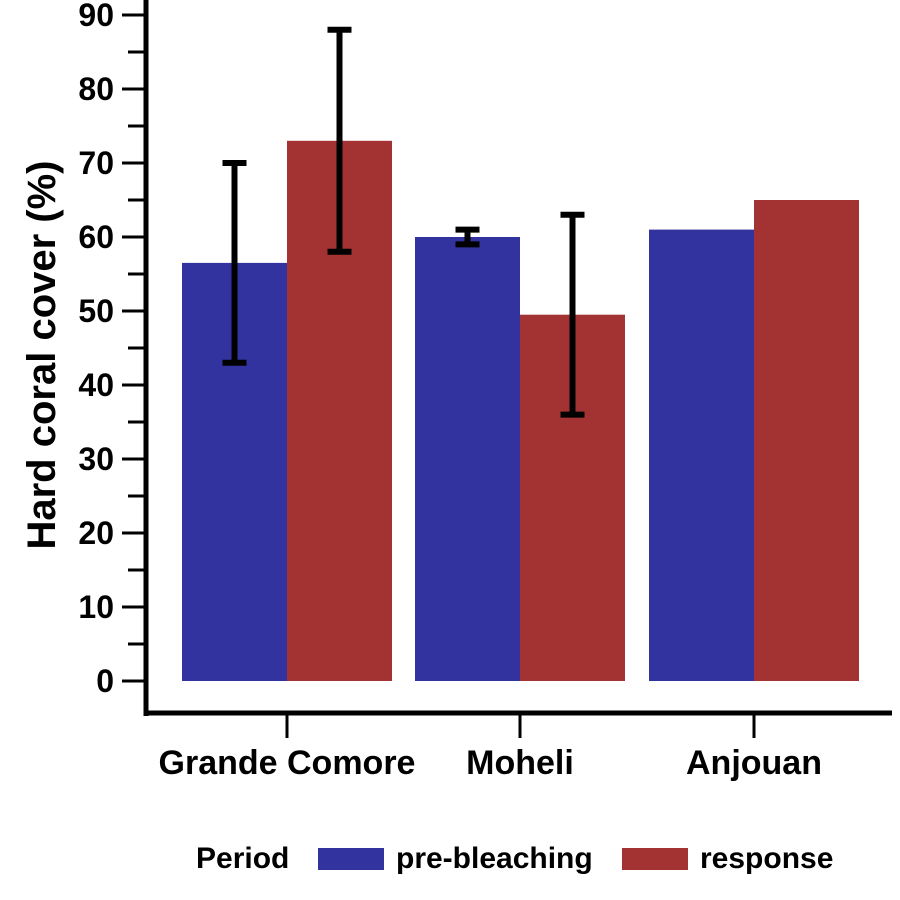 This screenshot has width=900, height=900. What do you see at coordinates (96, 237) in the screenshot?
I see `y-tick-label-60: 60` at bounding box center [96, 237].